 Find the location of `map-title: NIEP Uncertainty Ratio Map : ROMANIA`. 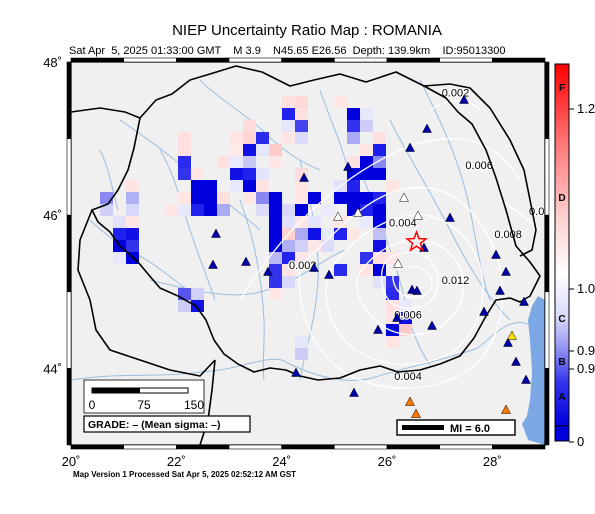

map-title: NIEP Uncertainty Ratio Map : ROMANIA is located at coordinates (307, 30).